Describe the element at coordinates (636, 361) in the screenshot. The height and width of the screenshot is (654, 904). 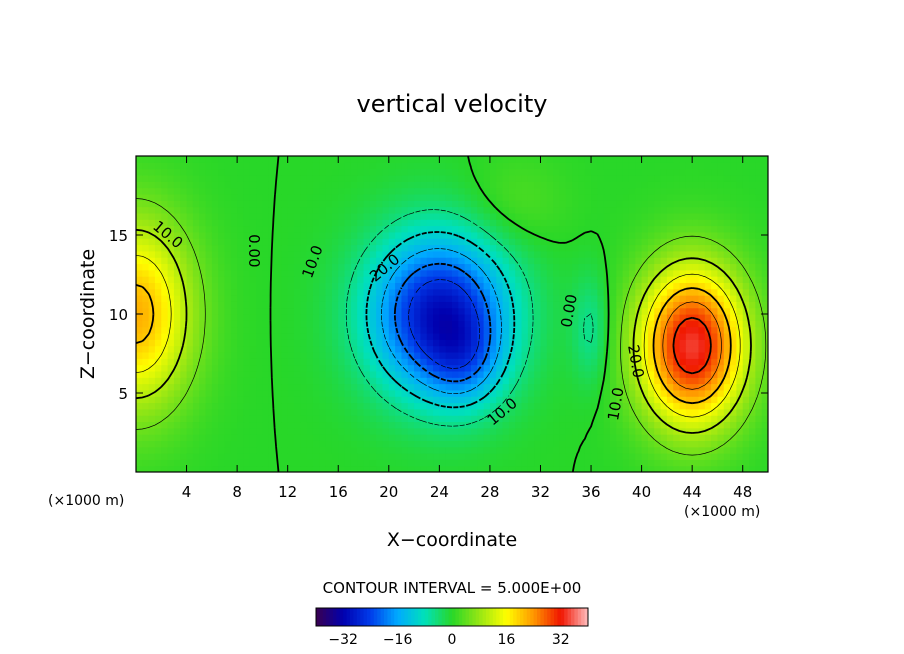
I see `contour-label: 20.0` at that location.